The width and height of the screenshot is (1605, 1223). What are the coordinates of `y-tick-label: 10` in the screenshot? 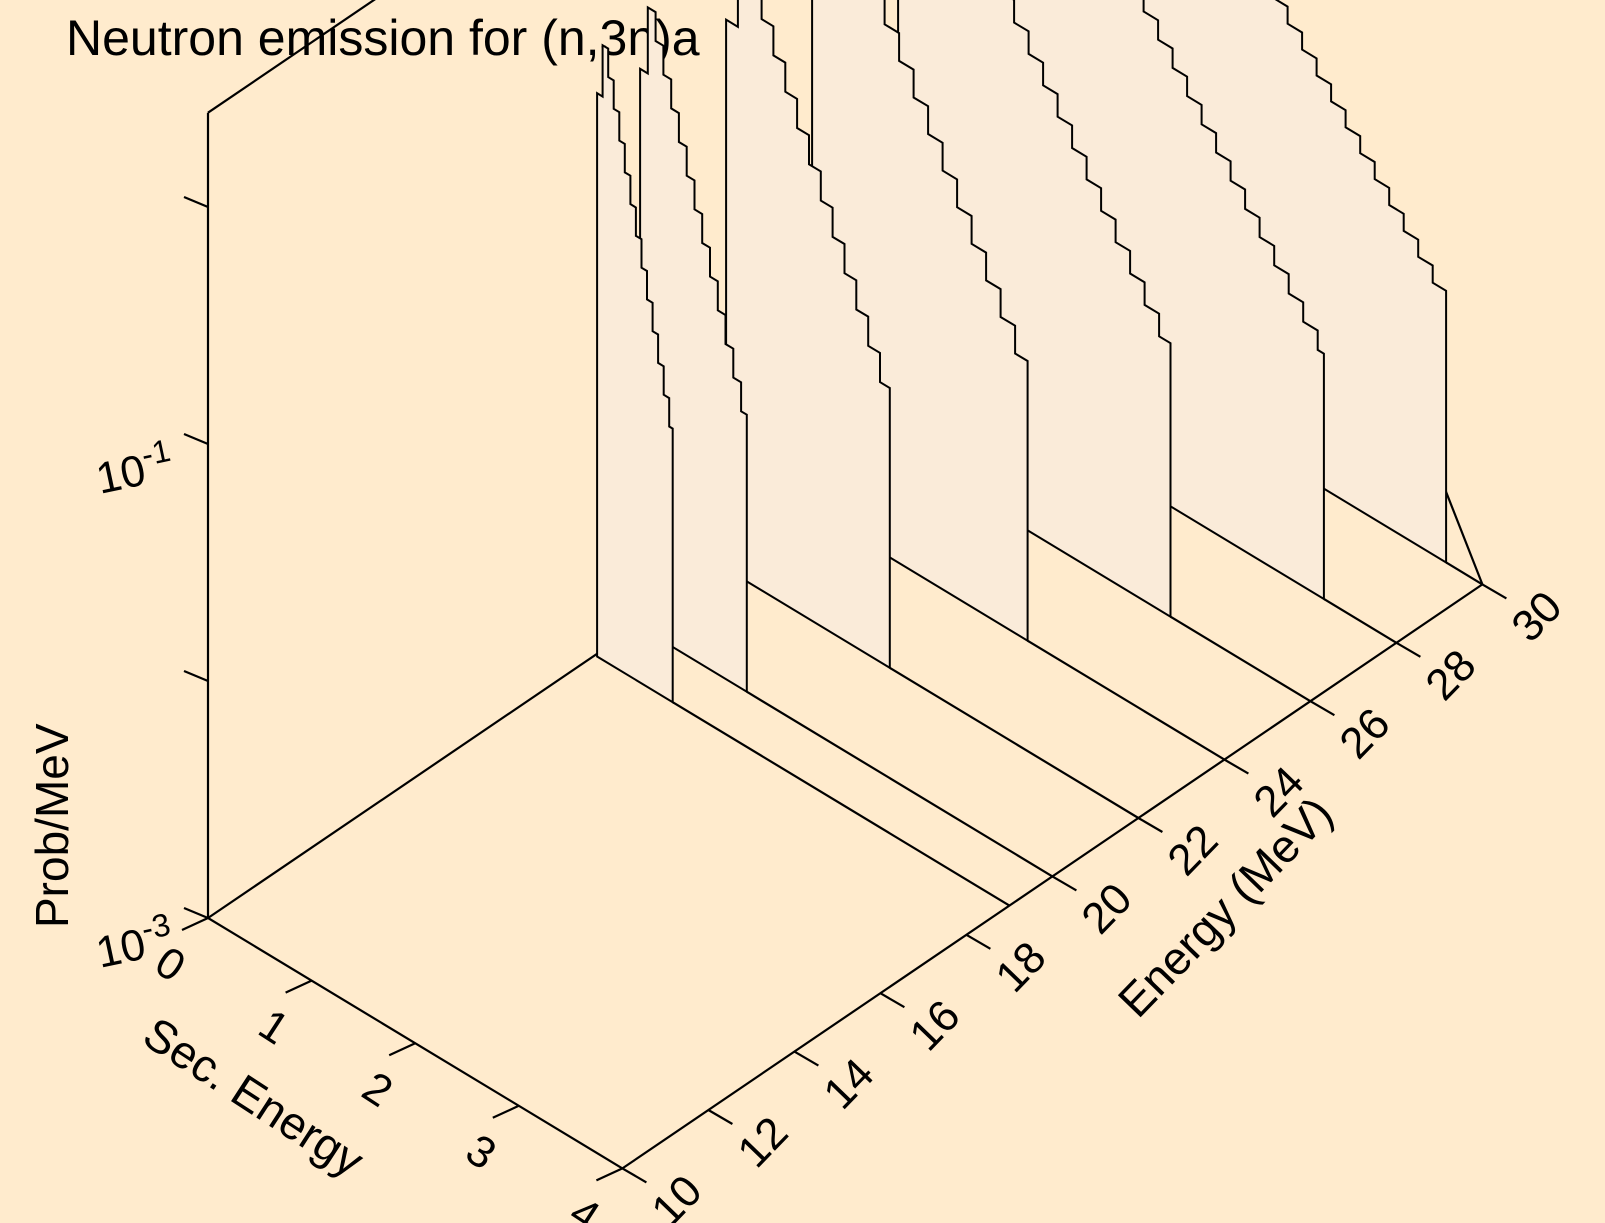 It's located at (676, 1194).